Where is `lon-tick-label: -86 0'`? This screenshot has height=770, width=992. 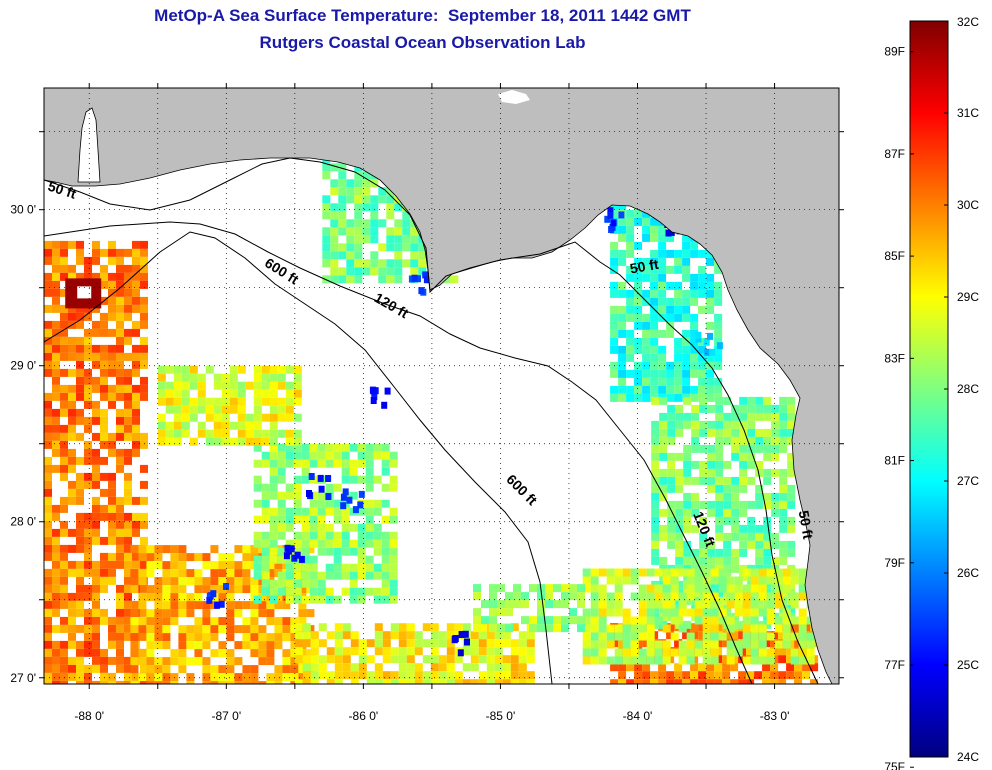 lon-tick-label: -86 0' is located at coordinates (364, 716).